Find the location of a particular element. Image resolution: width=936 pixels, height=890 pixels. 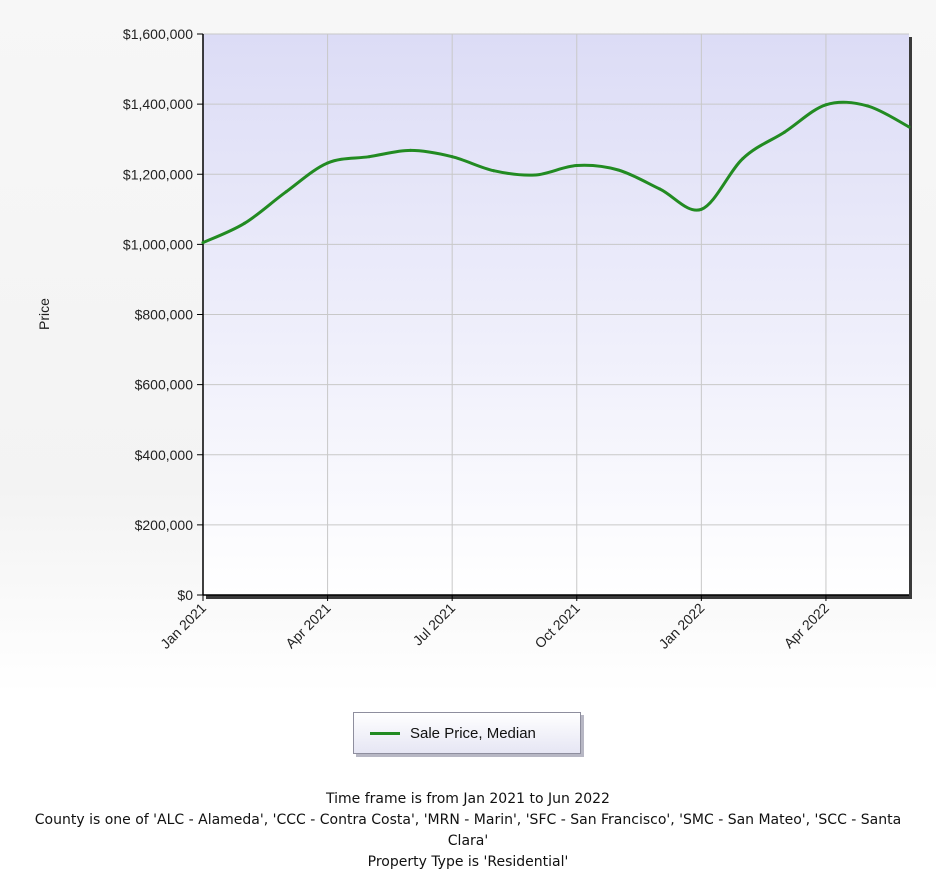

y-tick-label: $0 is located at coordinates (185, 595).